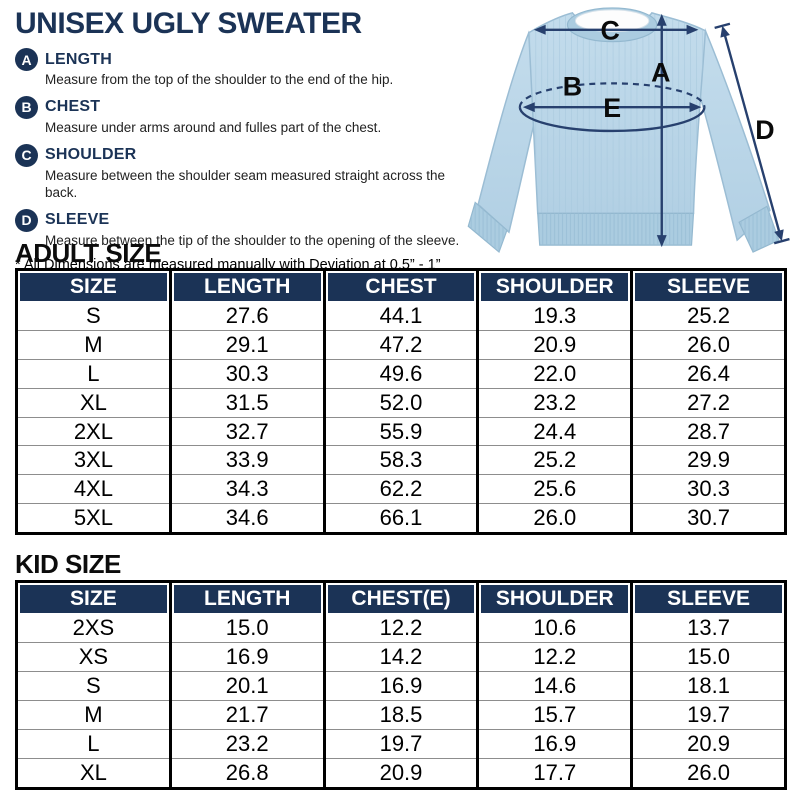 The height and width of the screenshot is (800, 800). What do you see at coordinates (708, 374) in the screenshot?
I see `measurement-value-cell: 26.4` at bounding box center [708, 374].